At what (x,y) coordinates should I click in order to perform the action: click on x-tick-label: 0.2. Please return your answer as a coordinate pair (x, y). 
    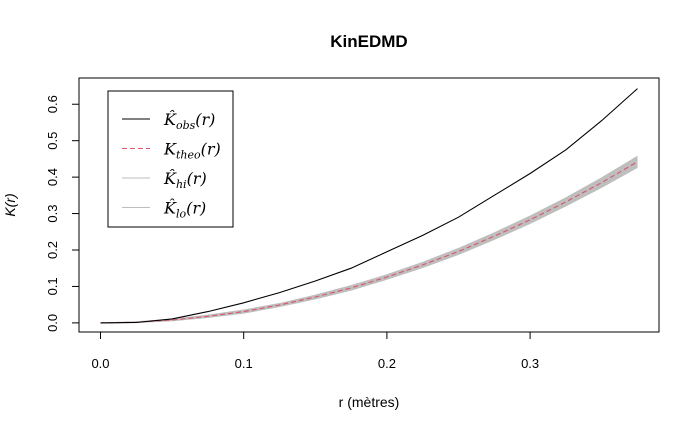
    Looking at the image, I should click on (387, 363).